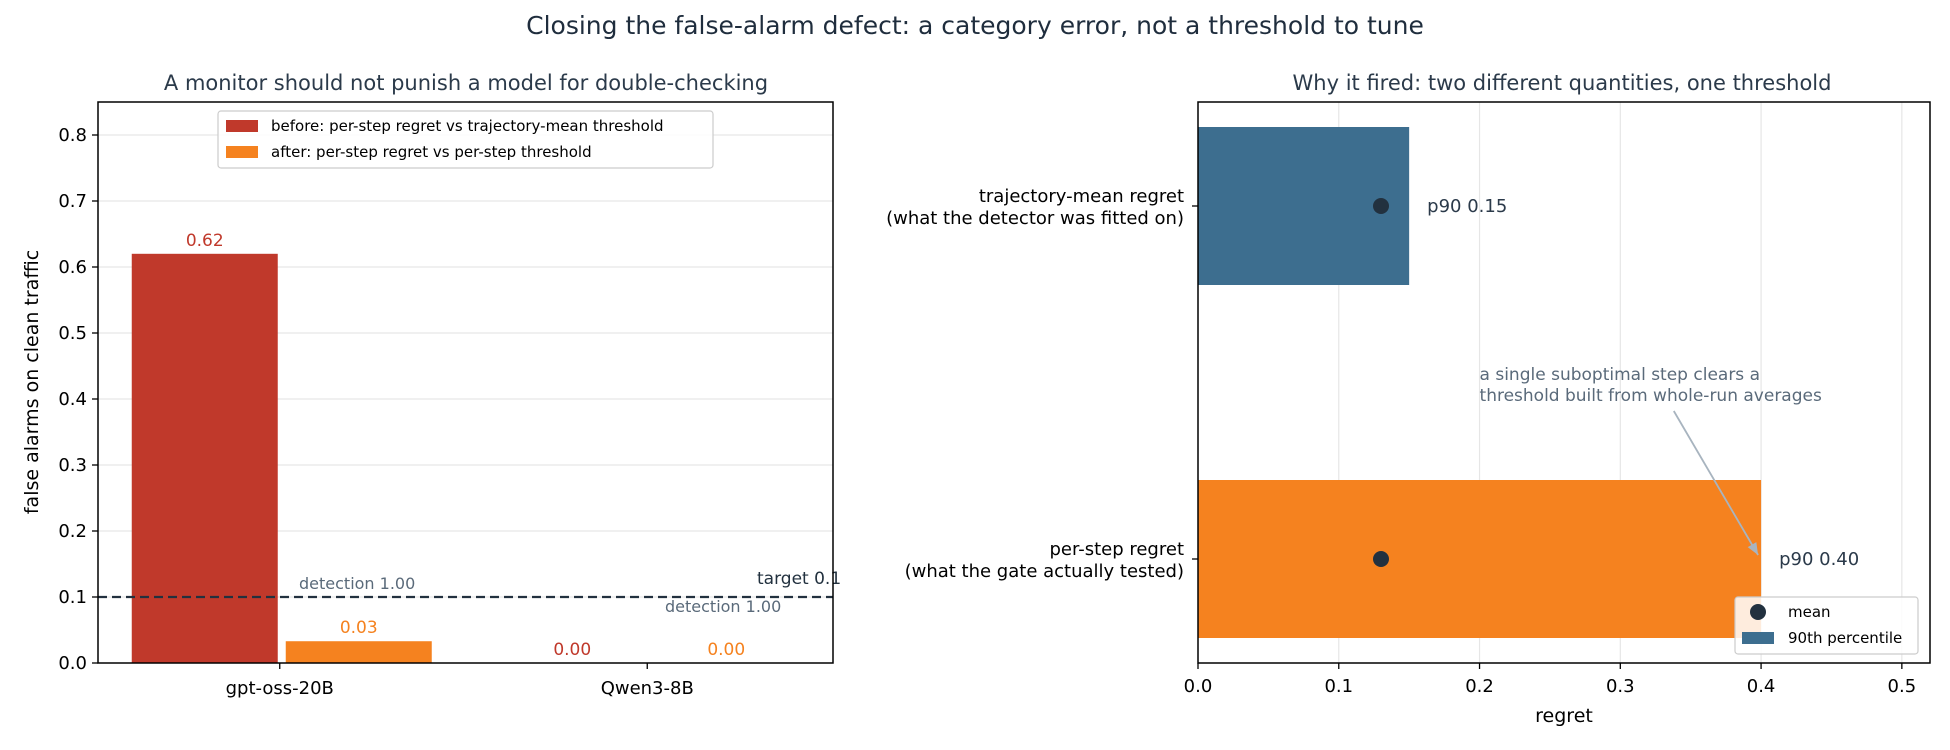 The image size is (1950, 750). I want to click on right-legend-box, so click(1826, 625).